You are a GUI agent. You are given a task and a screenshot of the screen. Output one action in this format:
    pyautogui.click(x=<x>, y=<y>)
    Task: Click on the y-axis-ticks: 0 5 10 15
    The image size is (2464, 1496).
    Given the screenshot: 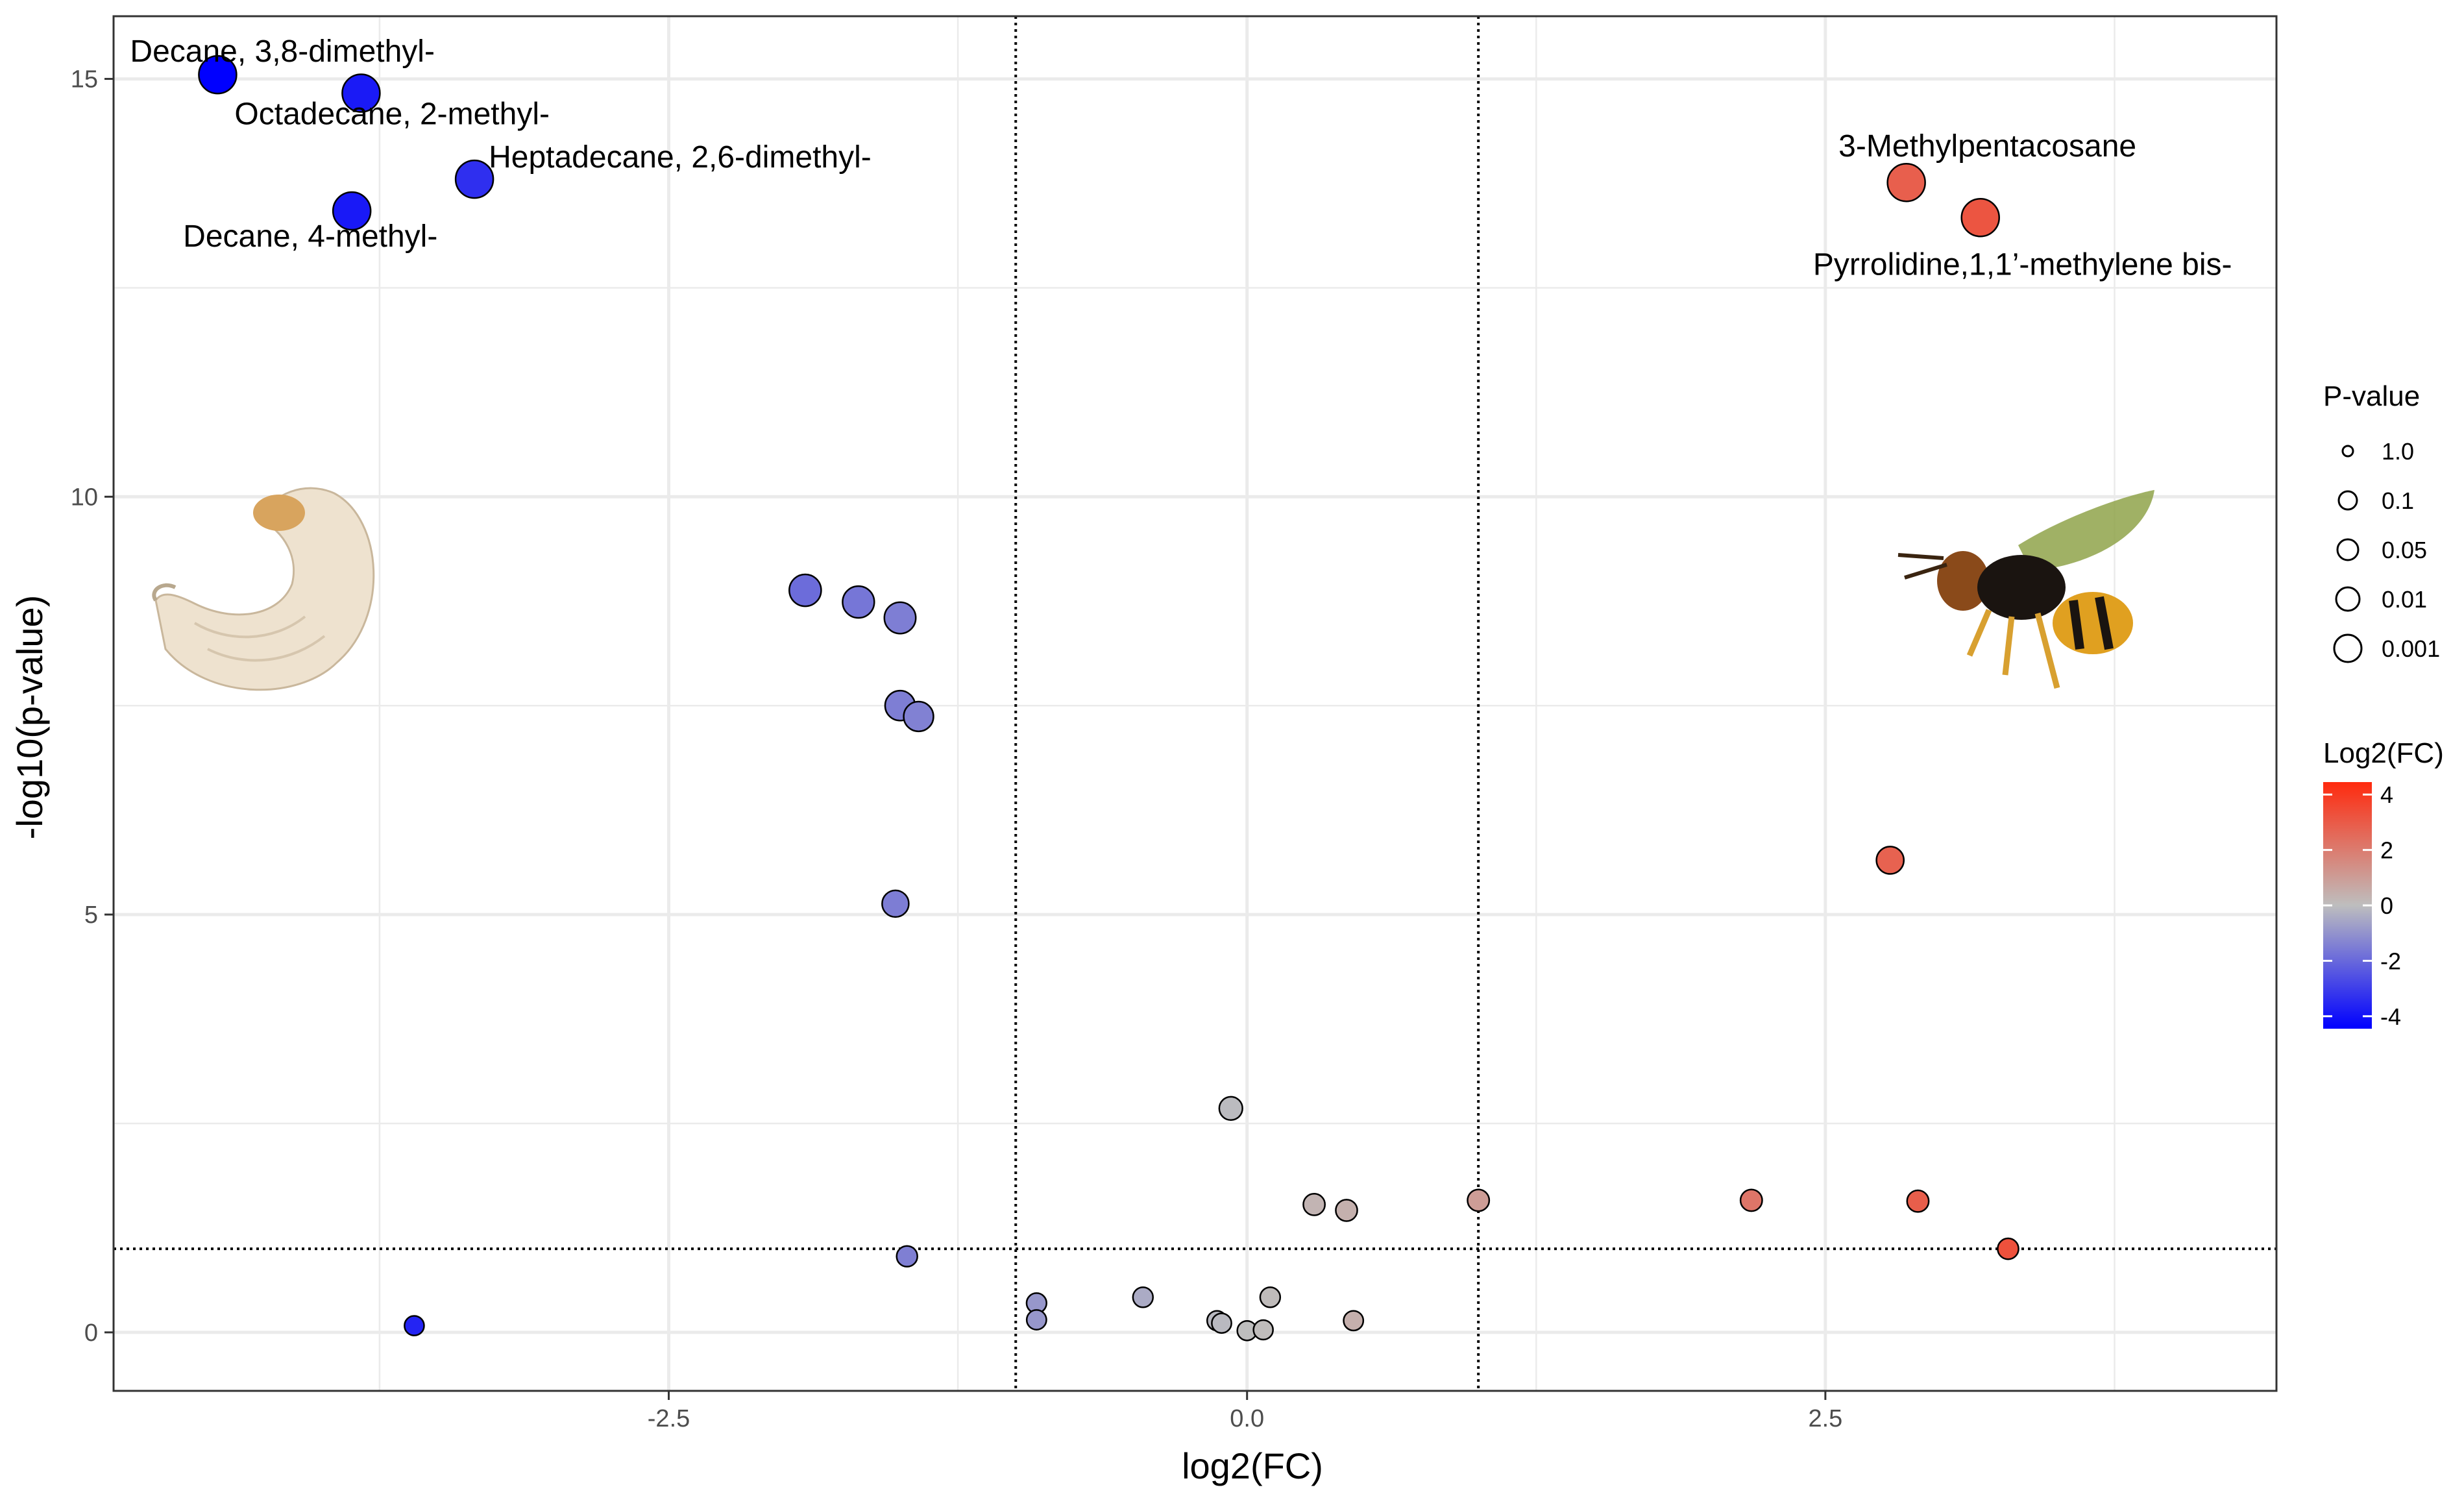 What is the action you would take?
    pyautogui.click(x=92, y=706)
    